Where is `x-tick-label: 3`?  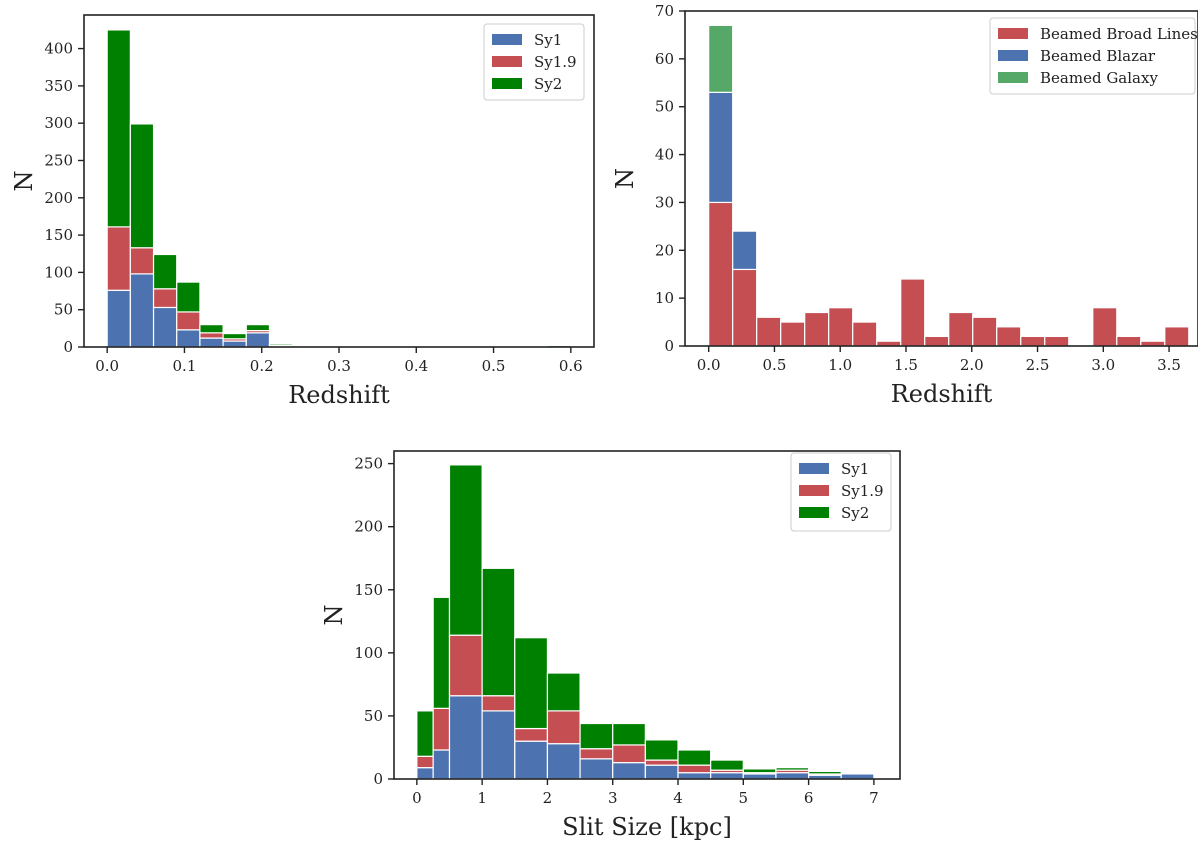
x-tick-label: 3 is located at coordinates (613, 798).